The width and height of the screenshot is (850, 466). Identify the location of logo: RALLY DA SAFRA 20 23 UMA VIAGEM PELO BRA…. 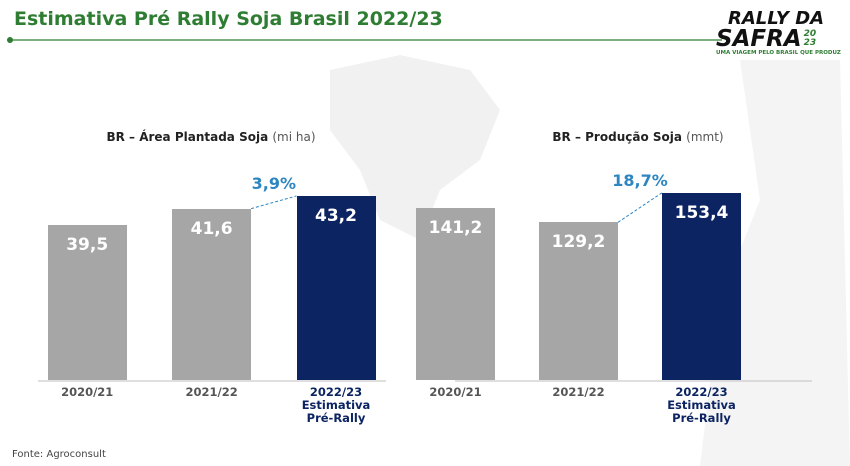
(779, 32).